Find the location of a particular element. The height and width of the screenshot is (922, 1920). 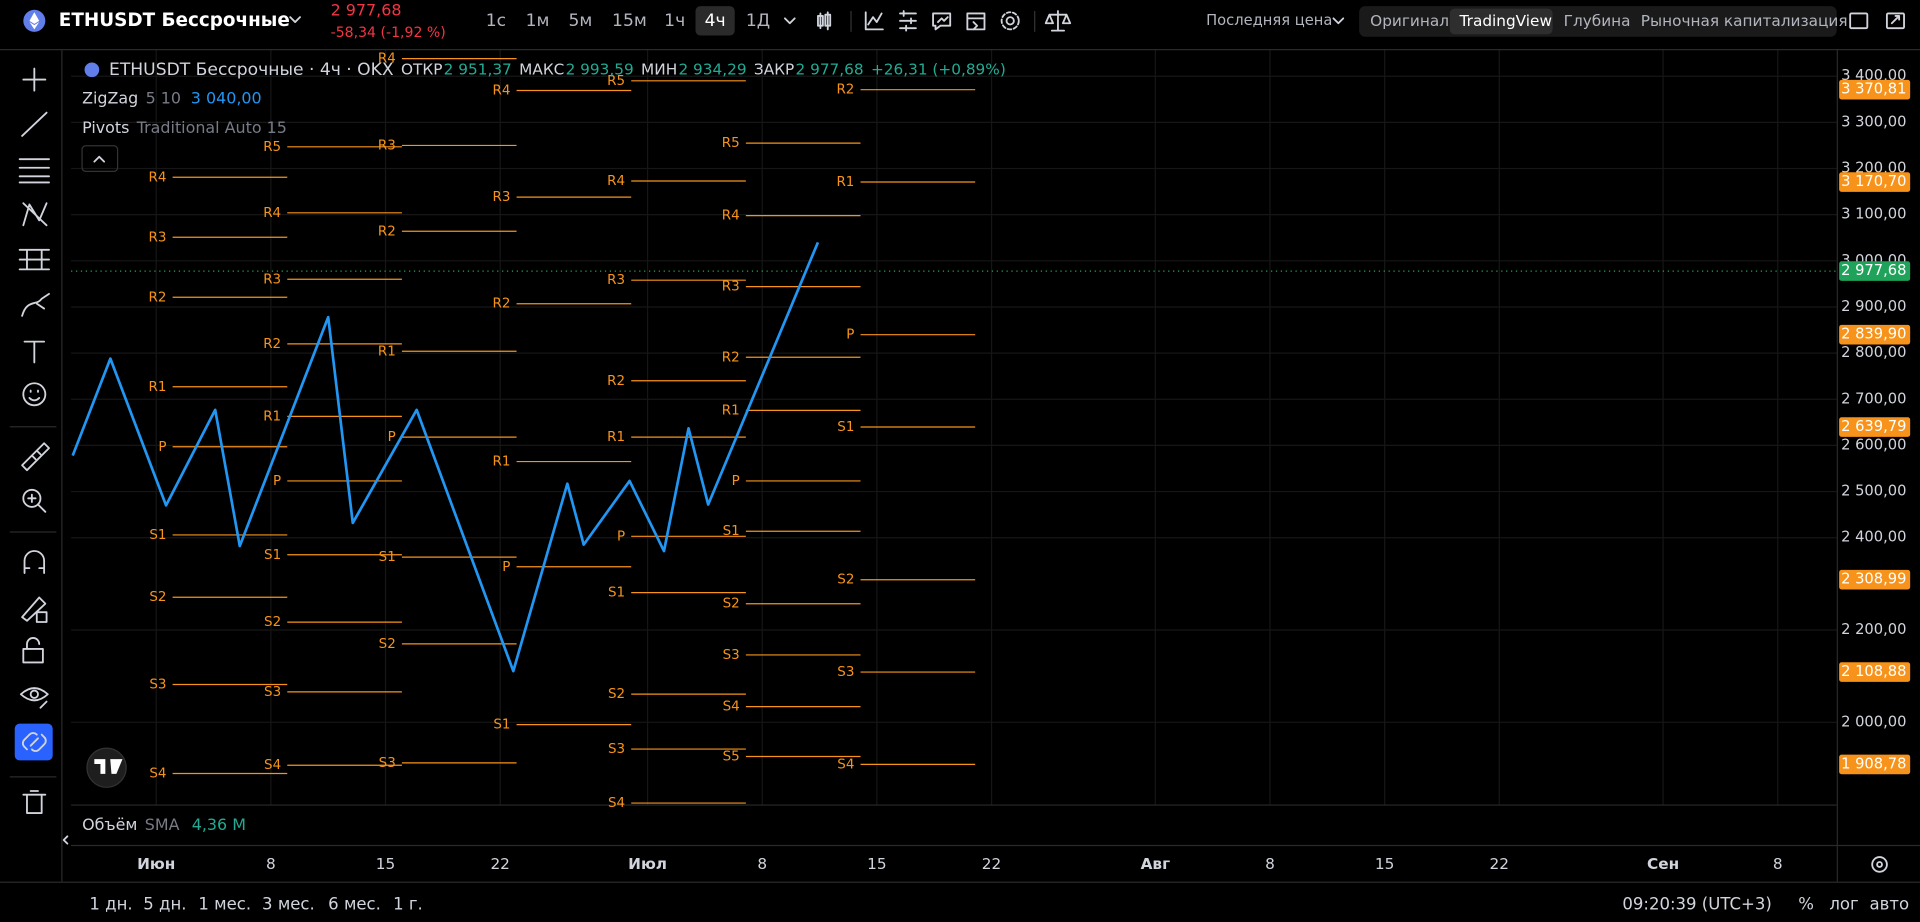

trendline-tool is located at coordinates (34, 124).